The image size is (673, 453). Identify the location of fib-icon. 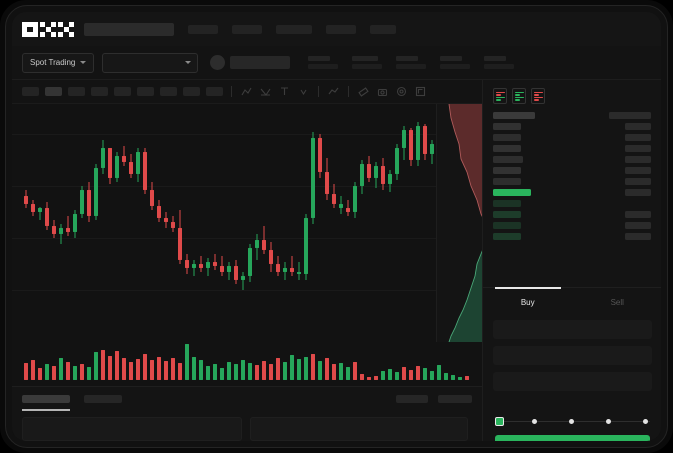
(265, 91).